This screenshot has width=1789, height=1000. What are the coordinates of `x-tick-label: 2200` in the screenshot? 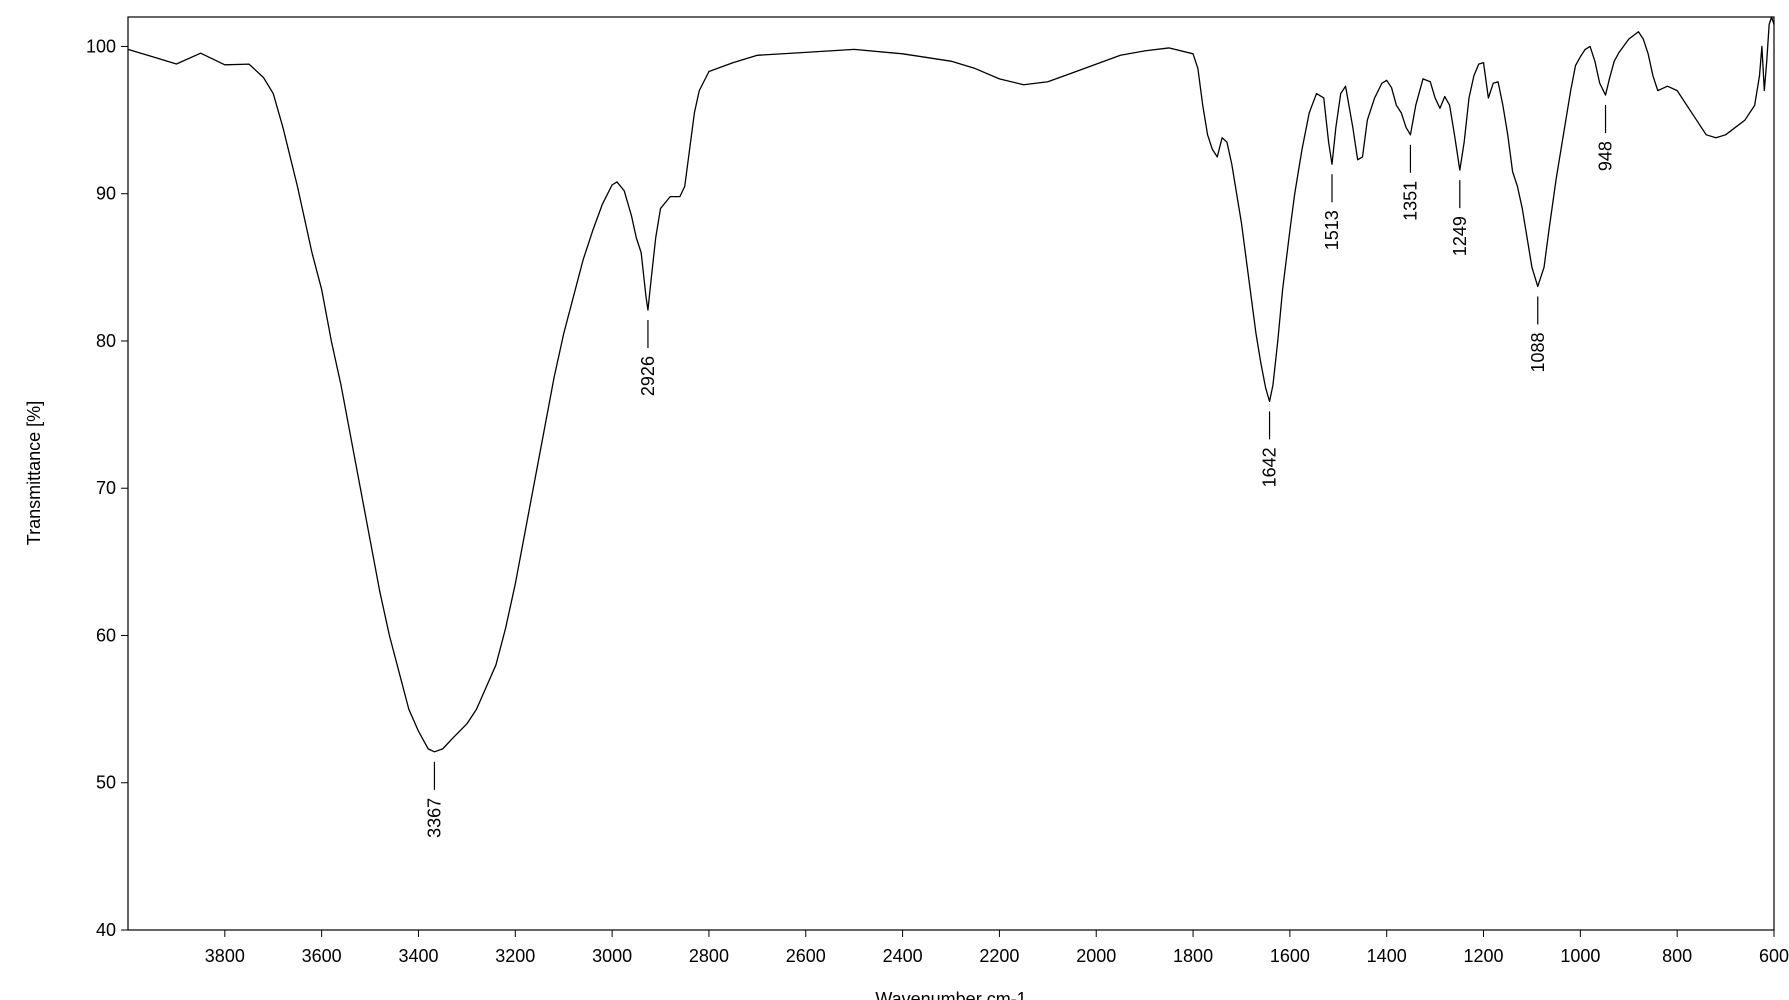 It's located at (999, 956).